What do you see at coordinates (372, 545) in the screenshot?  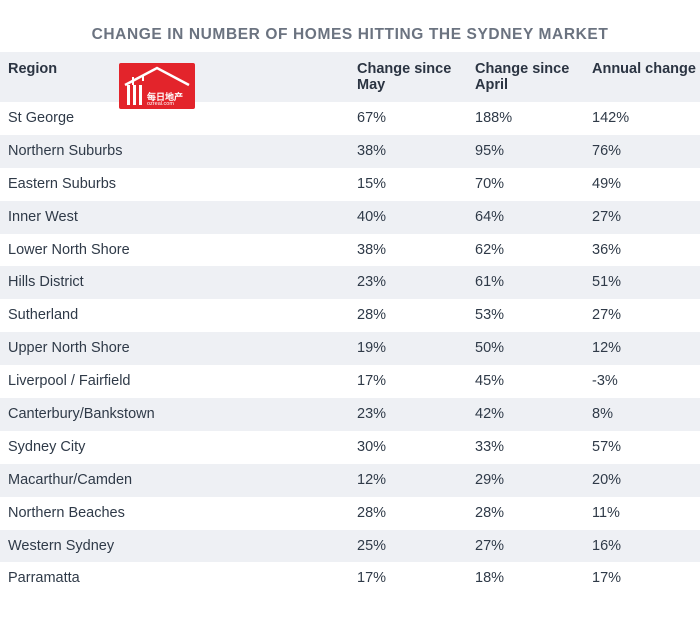 I see `change-since-may-cell: 25%` at bounding box center [372, 545].